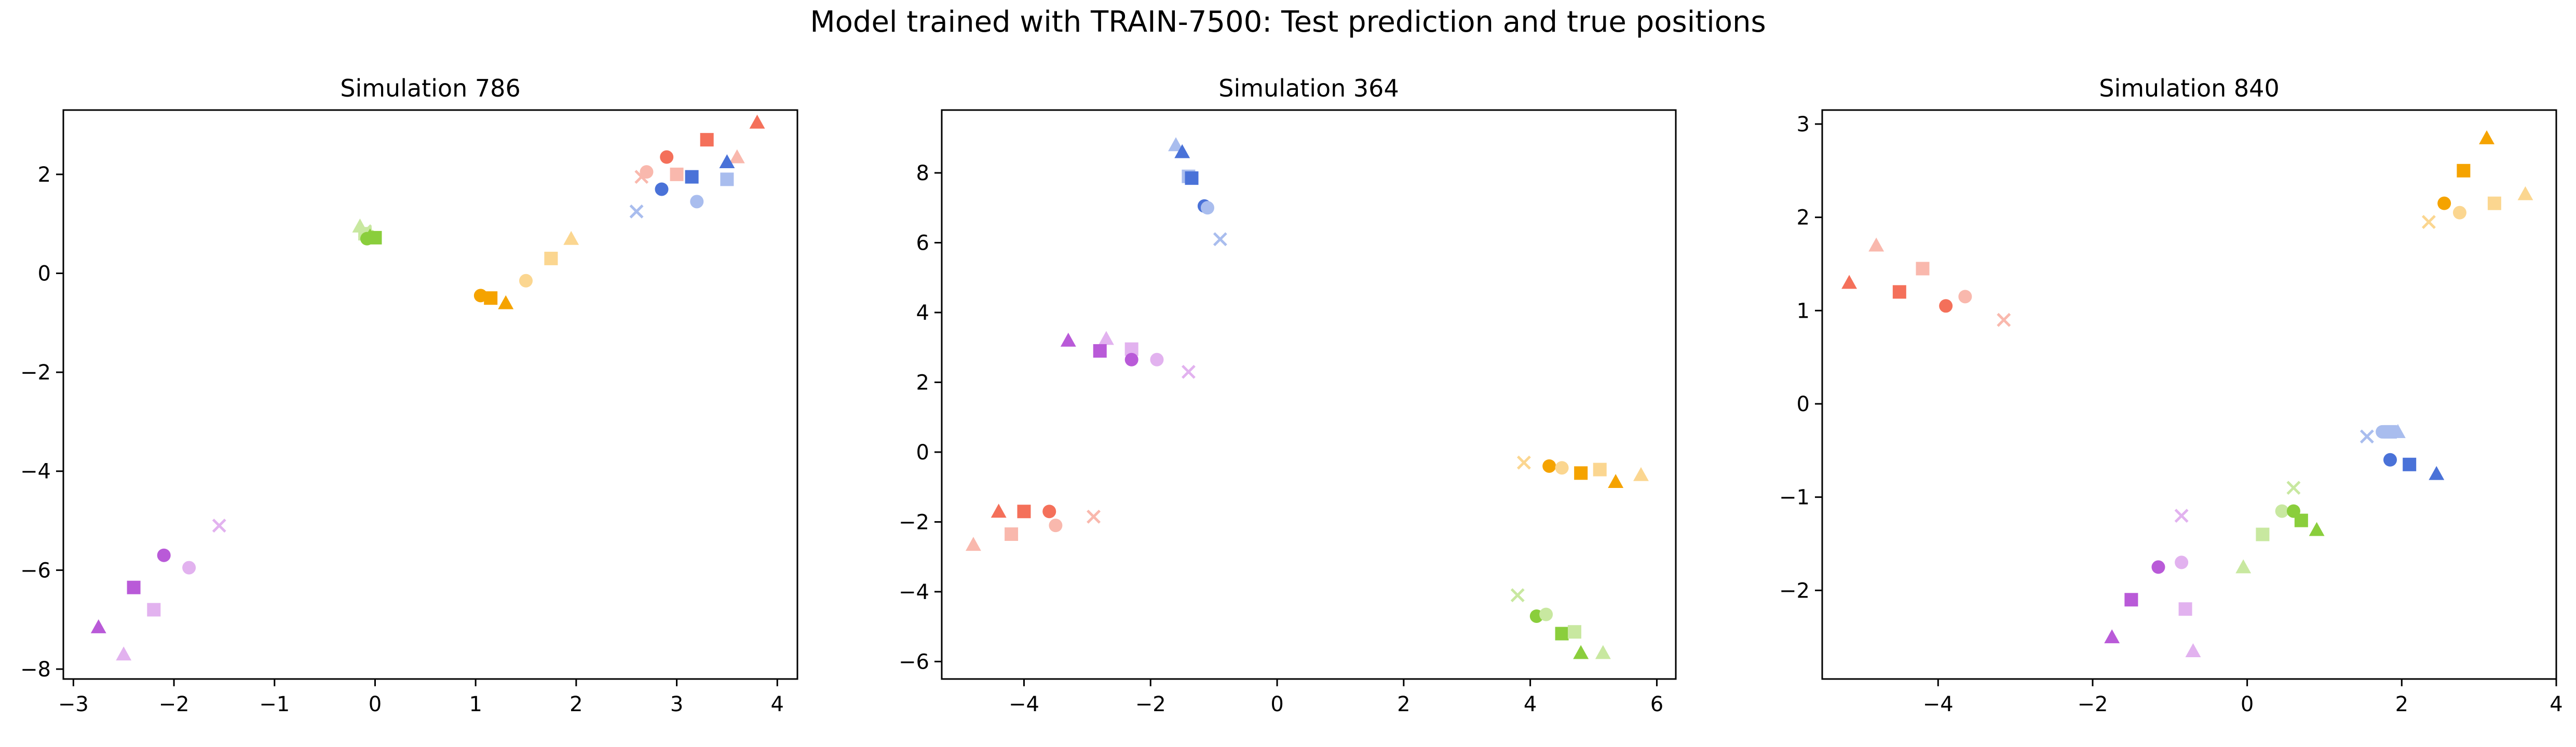 This screenshot has width=2576, height=747. What do you see at coordinates (1024, 704) in the screenshot?
I see `x-tick-label: −4` at bounding box center [1024, 704].